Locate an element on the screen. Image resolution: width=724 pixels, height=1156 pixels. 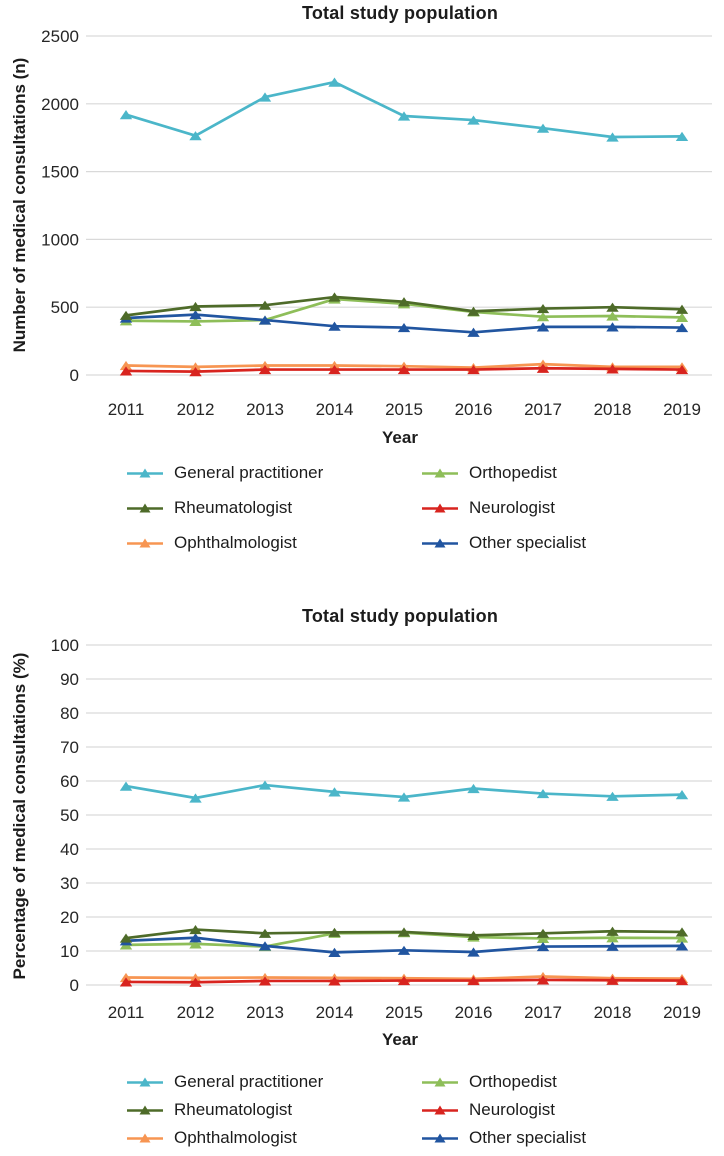
series-line-rheumatologist is located at coordinates (404, 306).